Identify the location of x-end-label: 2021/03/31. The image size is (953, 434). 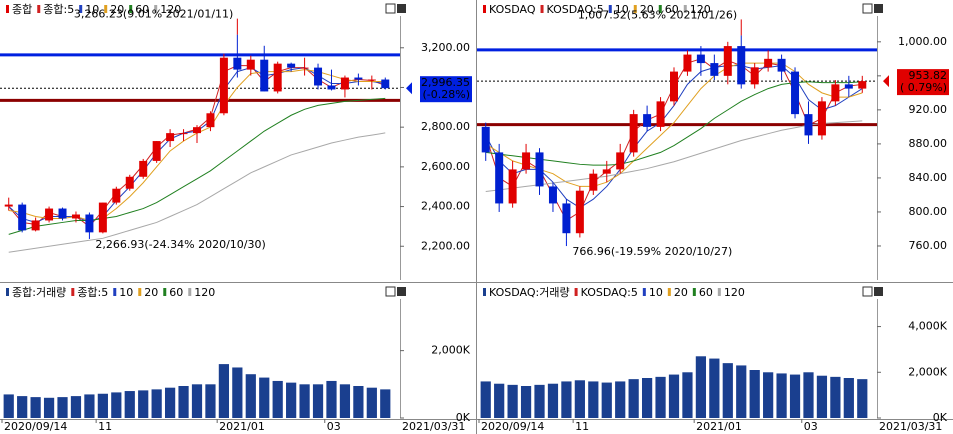
(910, 426).